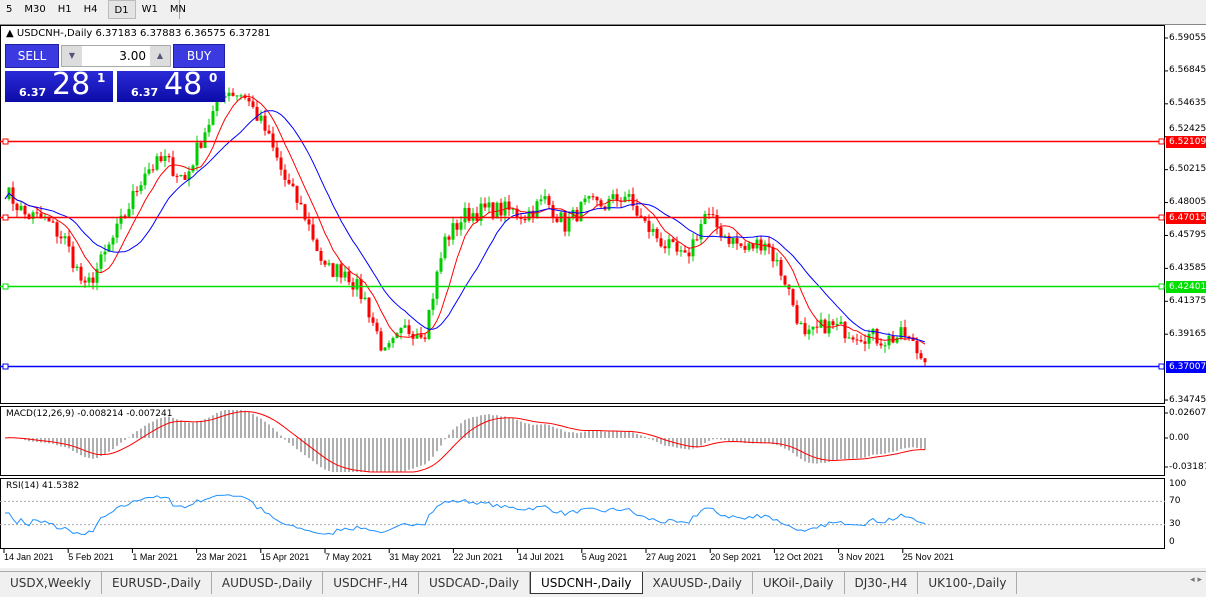 The height and width of the screenshot is (597, 1206). Describe the element at coordinates (157, 583) in the screenshot. I see `chart-tab: EURUSD-,Daily` at that location.